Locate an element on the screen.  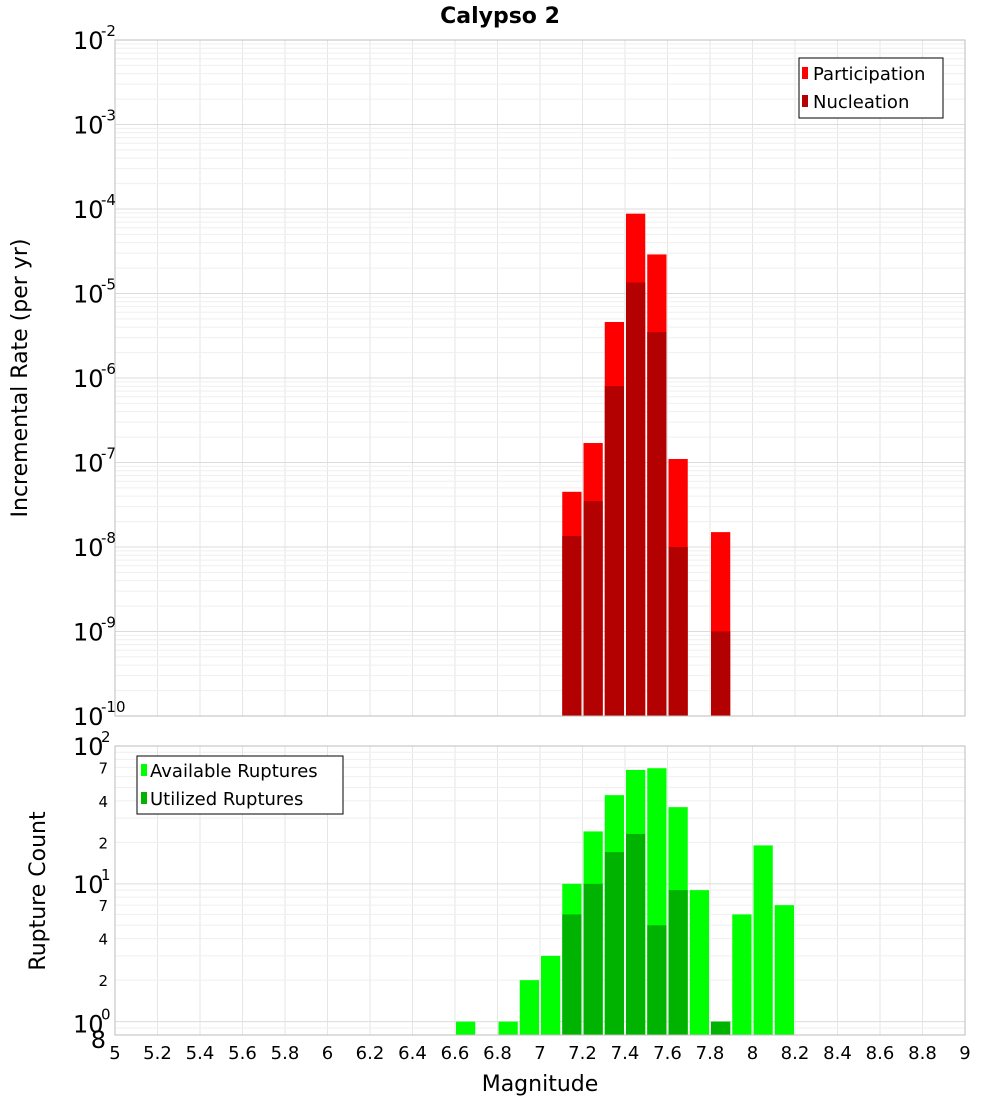
rate-y-tick-exponent: -8 is located at coordinates (108, 538).